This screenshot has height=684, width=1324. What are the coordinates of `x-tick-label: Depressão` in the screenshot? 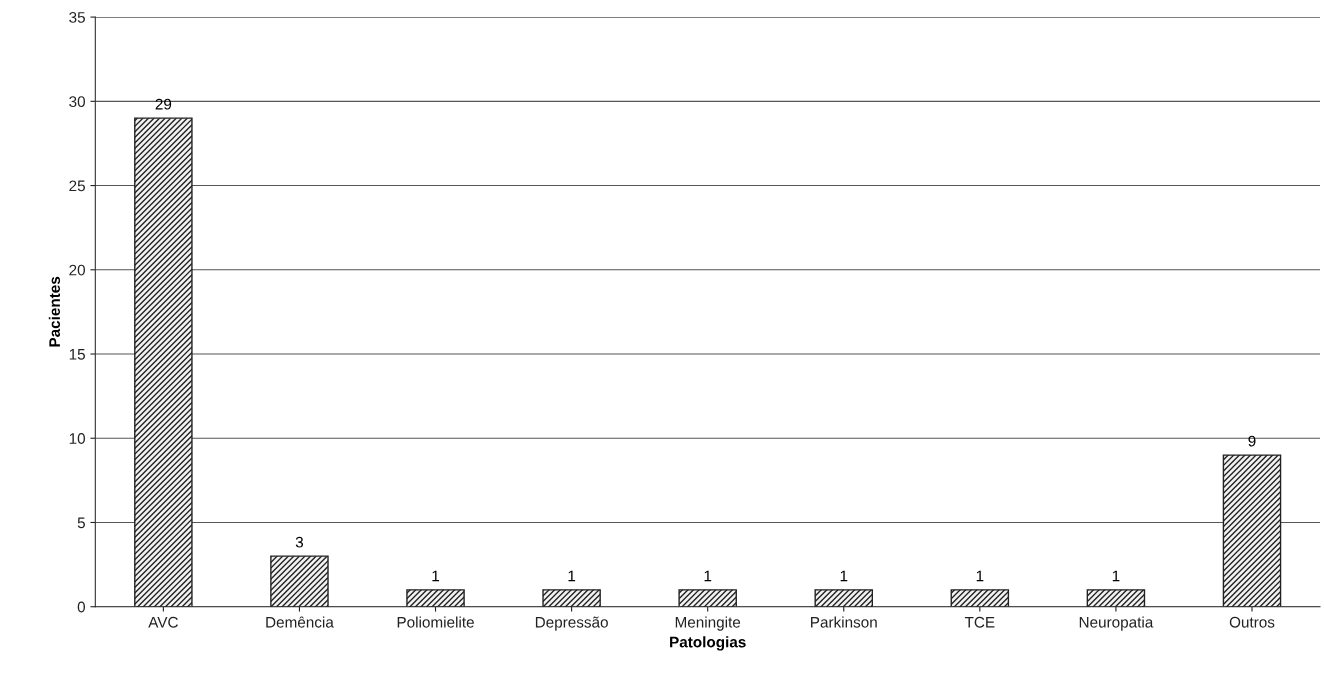 It's located at (571, 623).